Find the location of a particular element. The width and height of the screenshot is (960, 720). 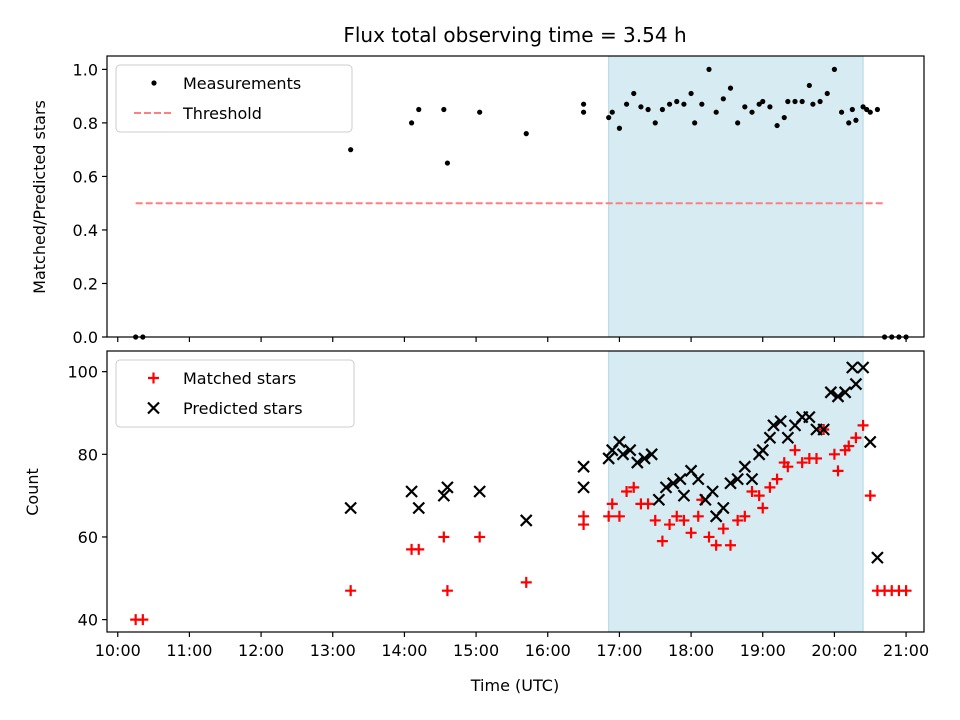

y-tick-label: 100 is located at coordinates (82, 372).